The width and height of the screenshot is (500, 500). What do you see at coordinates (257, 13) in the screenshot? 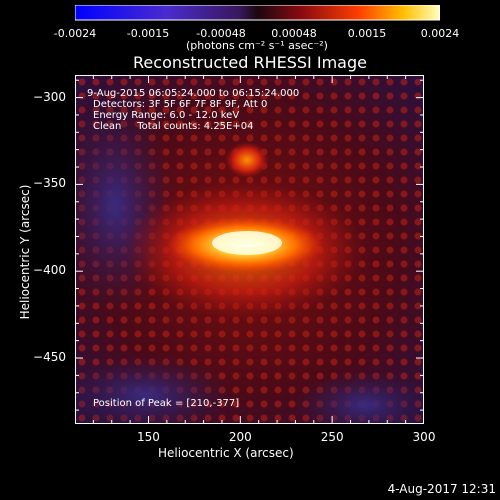
I see `colorbar` at bounding box center [257, 13].